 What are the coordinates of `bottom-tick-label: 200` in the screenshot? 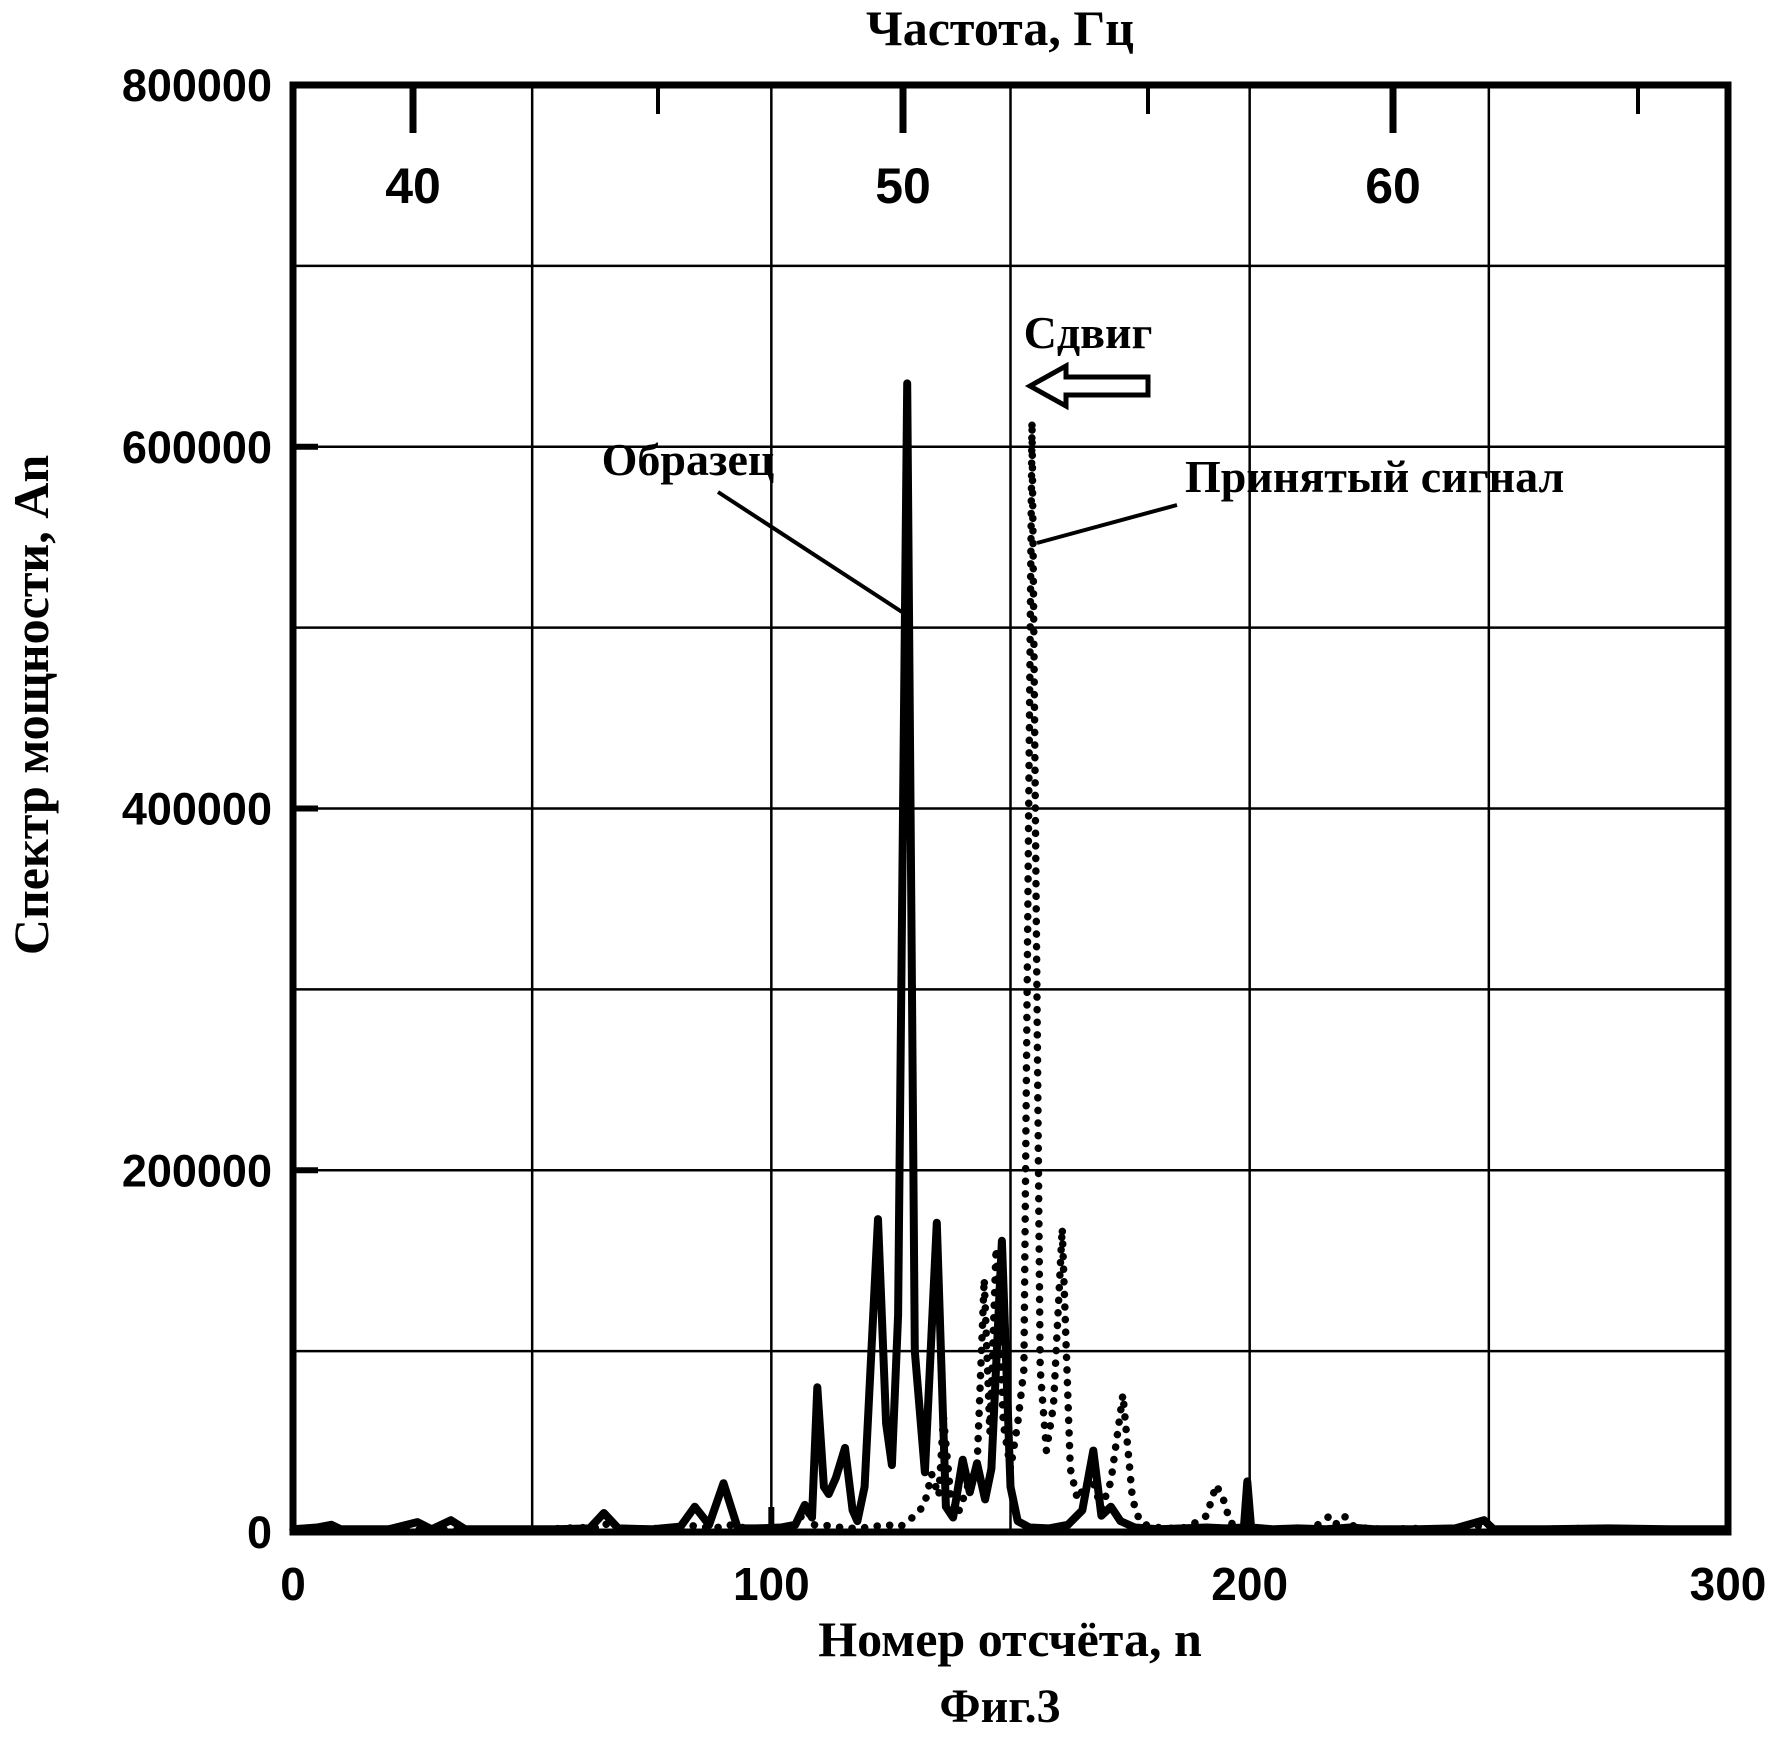 It's located at (1249, 1584).